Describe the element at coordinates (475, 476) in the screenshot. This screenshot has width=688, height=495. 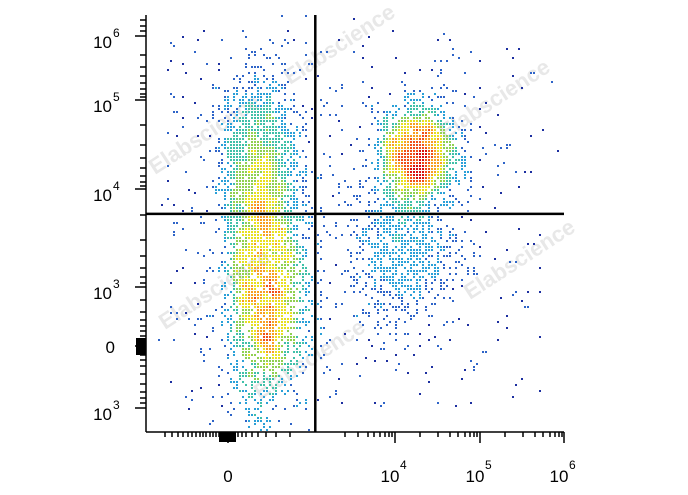
I see `x-tick-label: 10` at that location.